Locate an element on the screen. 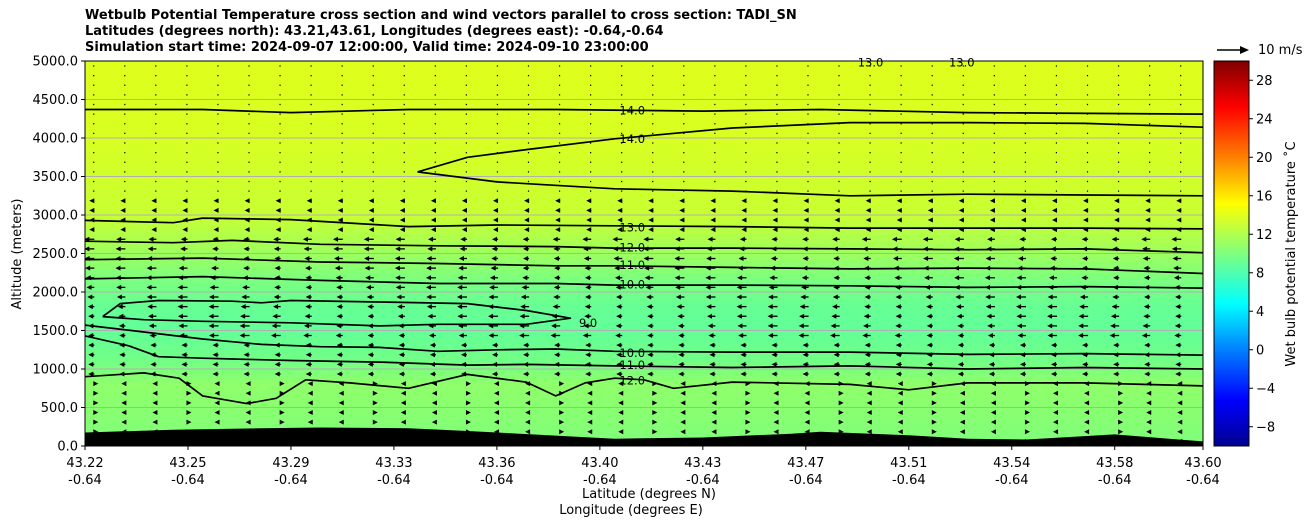  x-tick-label-lon: -0.64 is located at coordinates (703, 480).